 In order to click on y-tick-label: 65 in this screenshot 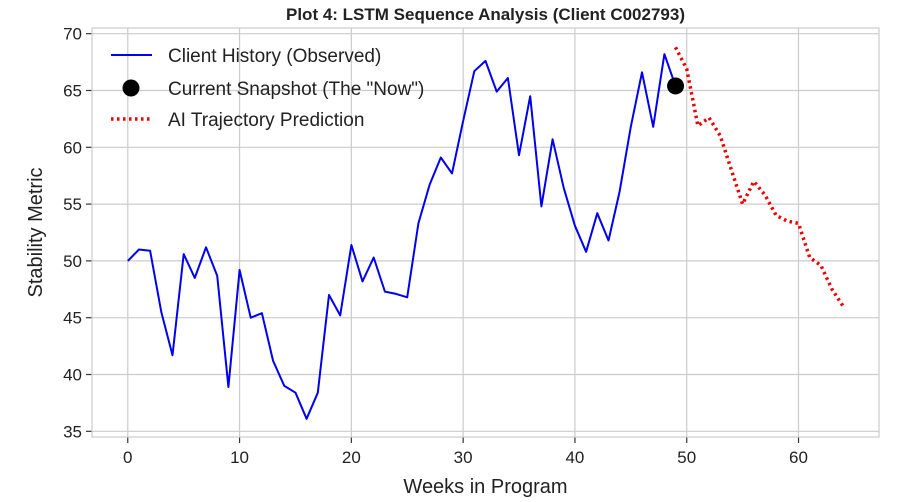, I will do `click(72, 90)`.